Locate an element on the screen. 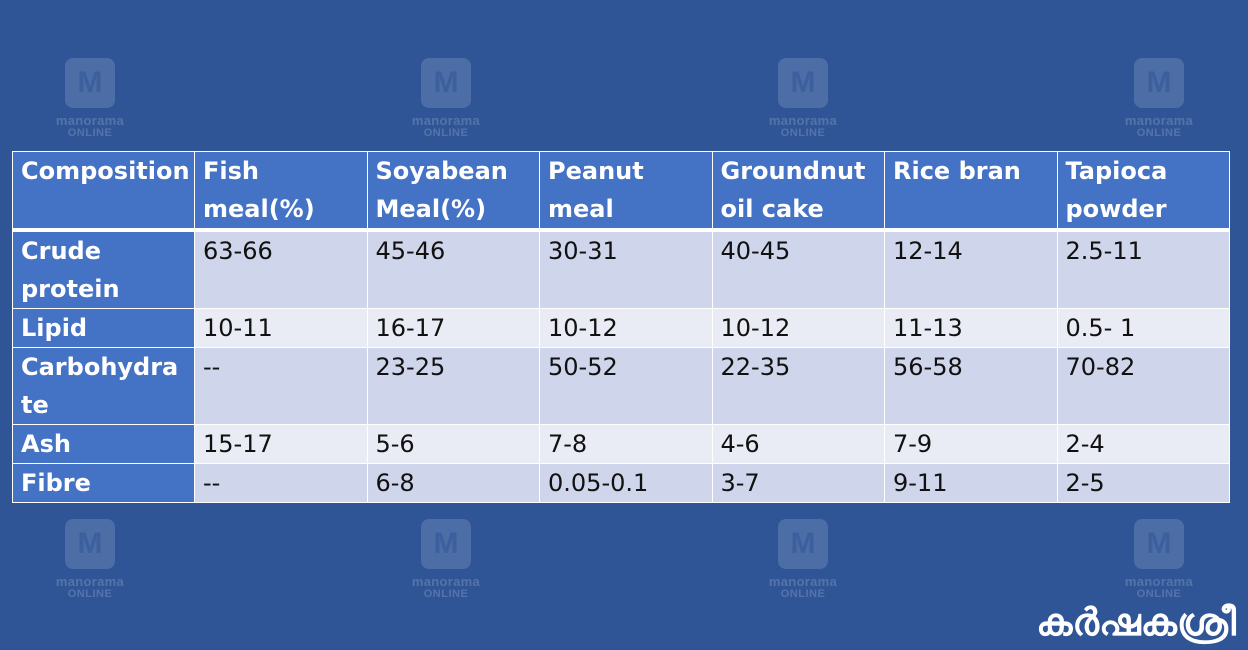  row-label: Carbohydrate is located at coordinates (103, 386).